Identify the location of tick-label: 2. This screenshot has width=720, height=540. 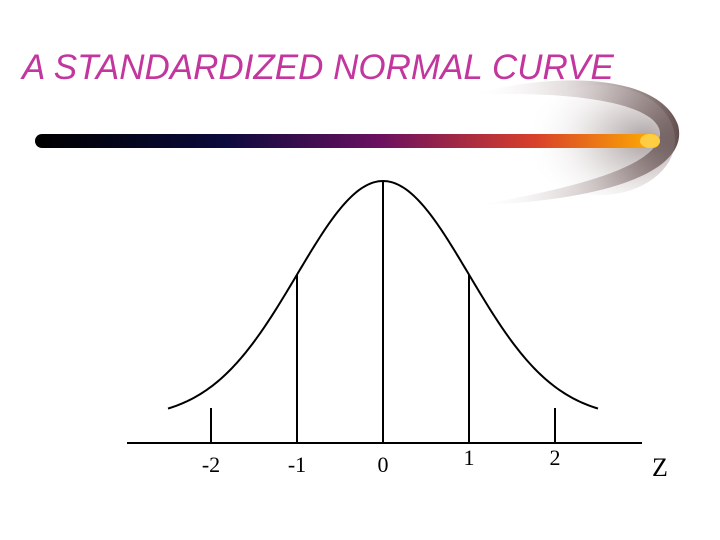
(555, 457).